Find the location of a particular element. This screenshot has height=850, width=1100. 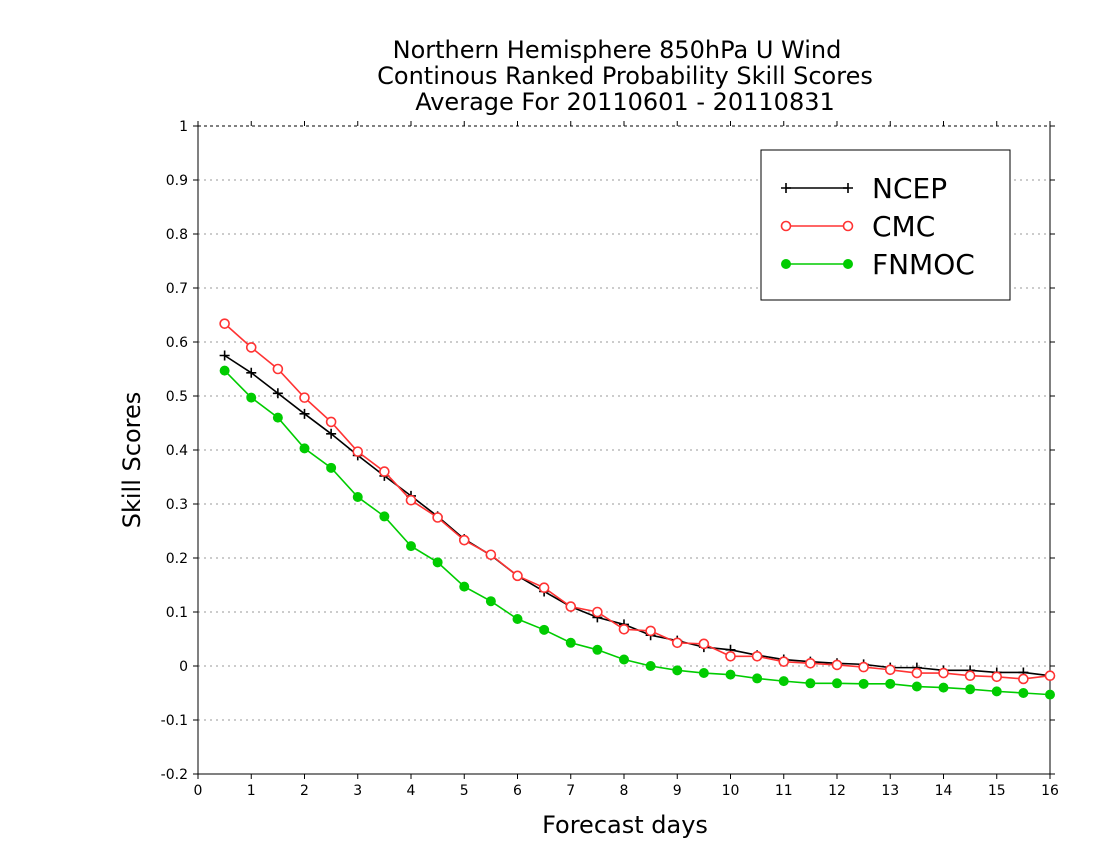

legend-label-ncep: NCEP is located at coordinates (909, 188).